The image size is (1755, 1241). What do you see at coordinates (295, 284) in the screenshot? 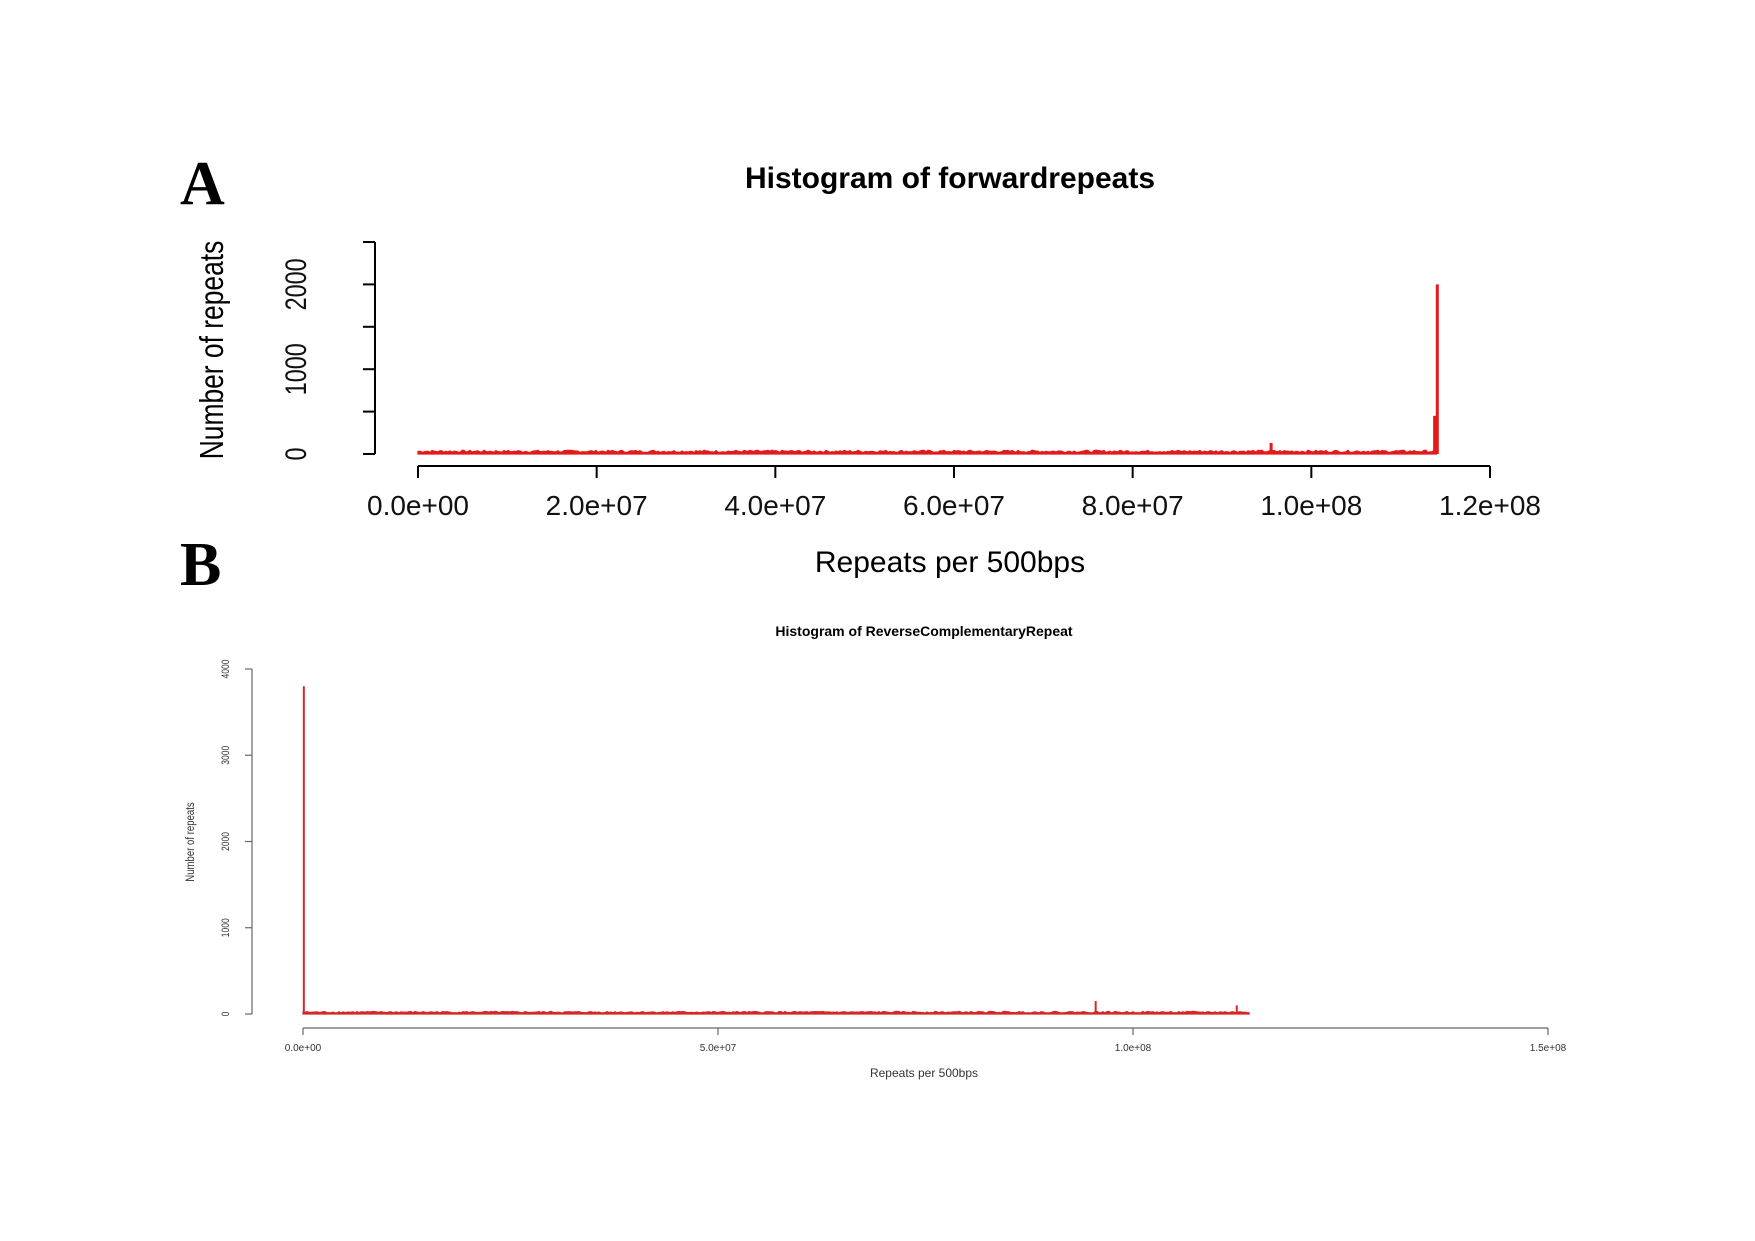
I see `chart-a-y-tick-label: 2000` at bounding box center [295, 284].